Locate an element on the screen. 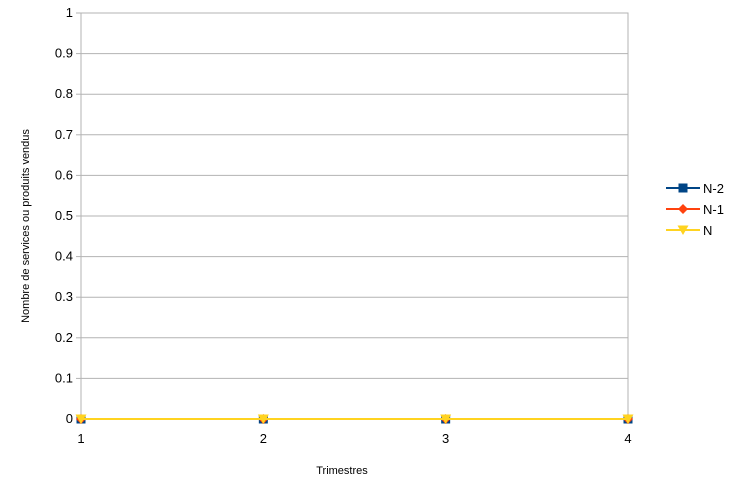 The width and height of the screenshot is (745, 483). legend-label: N-1 is located at coordinates (713, 209).